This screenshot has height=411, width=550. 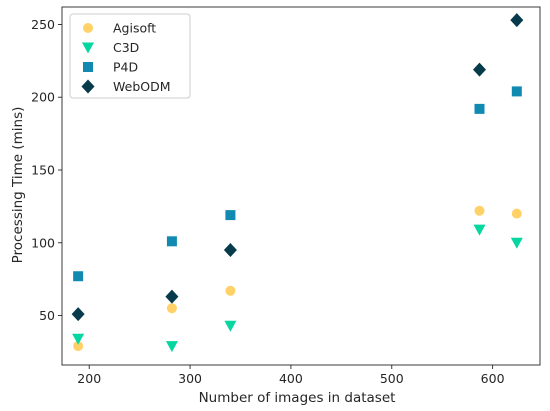 I want to click on legend: Agisoft C3D P4D WebODM, so click(x=130, y=56).